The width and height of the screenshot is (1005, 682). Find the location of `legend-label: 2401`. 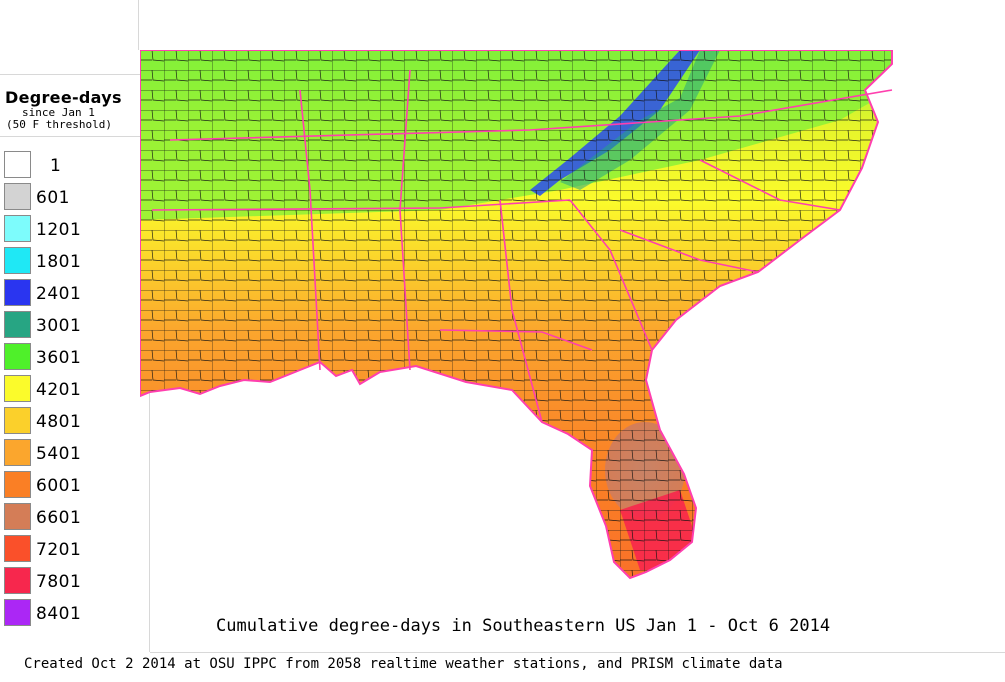

legend-label: 2401 is located at coordinates (59, 294).